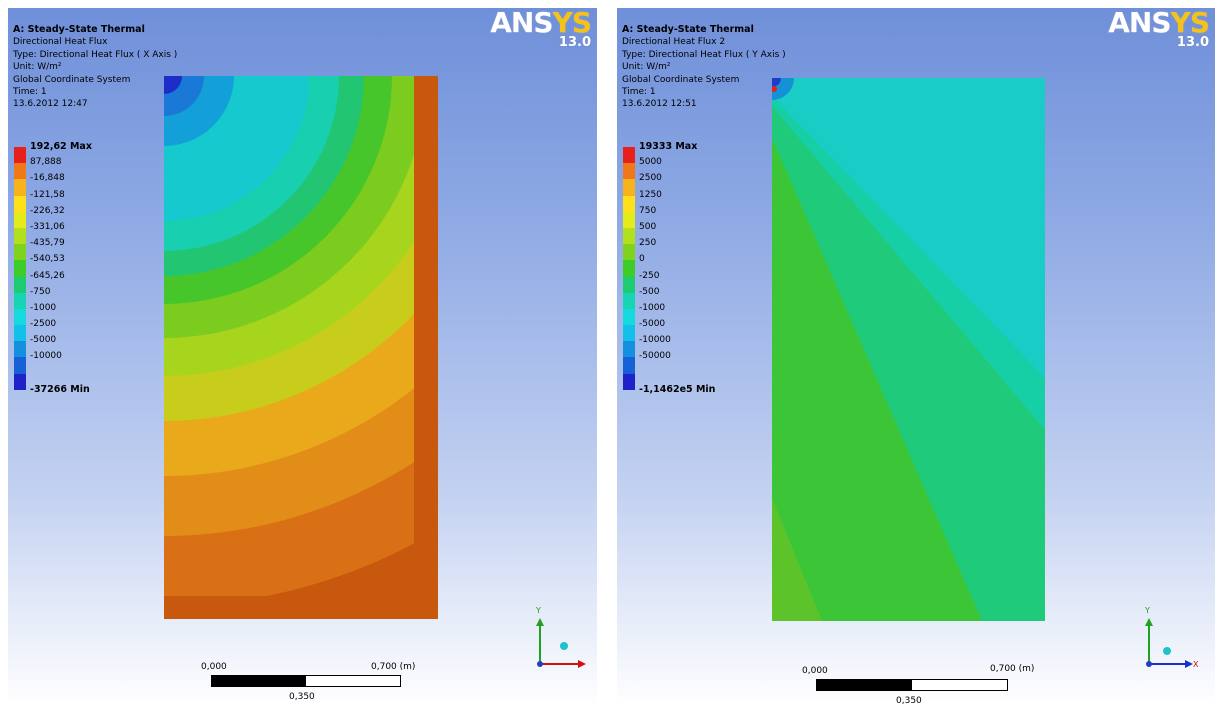  What do you see at coordinates (650, 178) in the screenshot?
I see `legend-label: 2500` at bounding box center [650, 178].